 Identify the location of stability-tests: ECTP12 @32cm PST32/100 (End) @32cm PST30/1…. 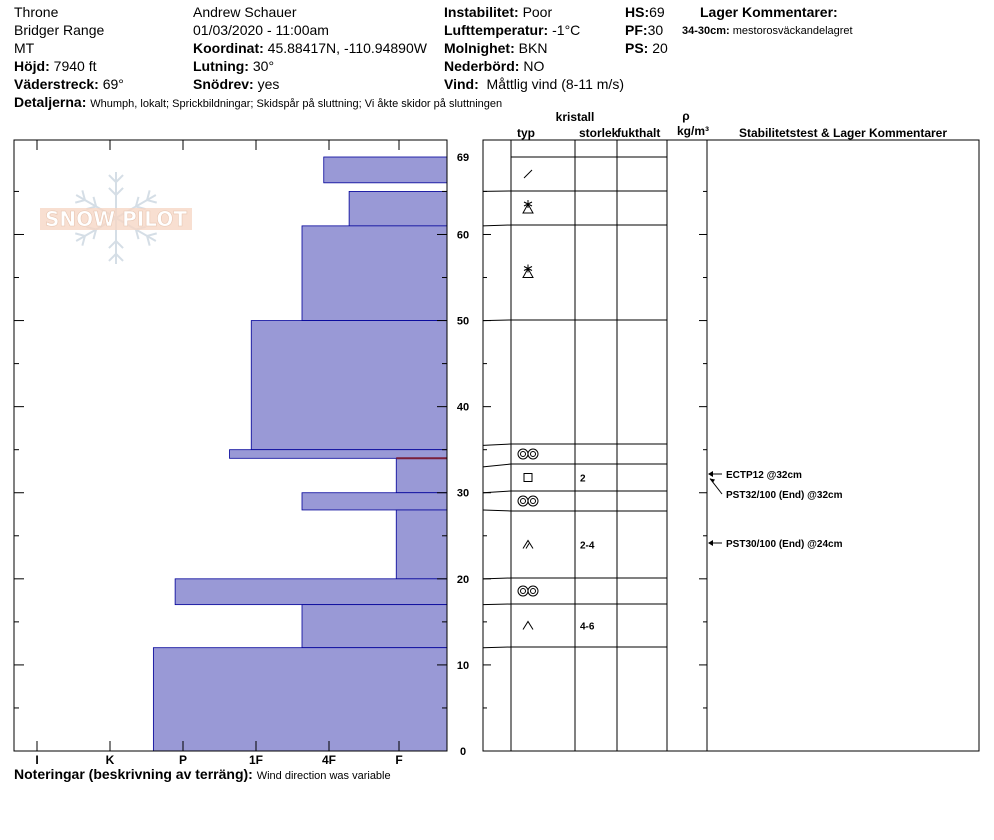
(775, 510).